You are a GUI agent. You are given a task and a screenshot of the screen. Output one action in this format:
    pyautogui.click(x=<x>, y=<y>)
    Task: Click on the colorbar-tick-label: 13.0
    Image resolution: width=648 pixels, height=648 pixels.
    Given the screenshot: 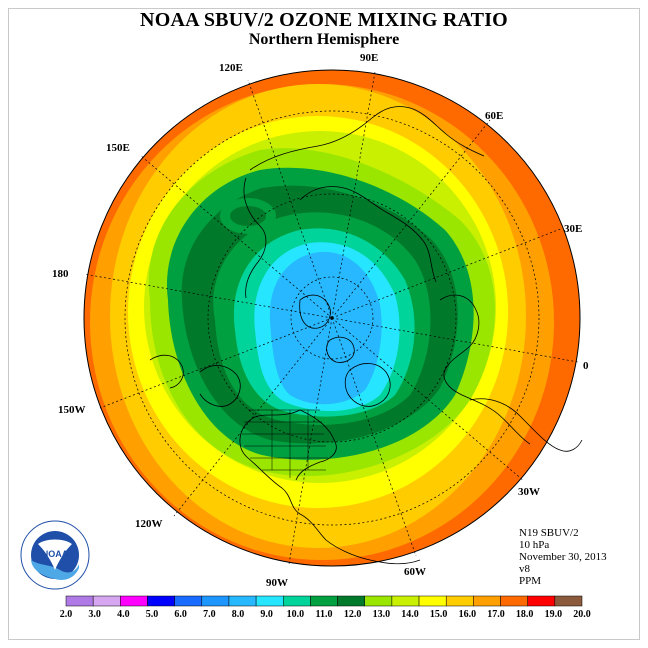 What is the action you would take?
    pyautogui.click(x=381, y=614)
    